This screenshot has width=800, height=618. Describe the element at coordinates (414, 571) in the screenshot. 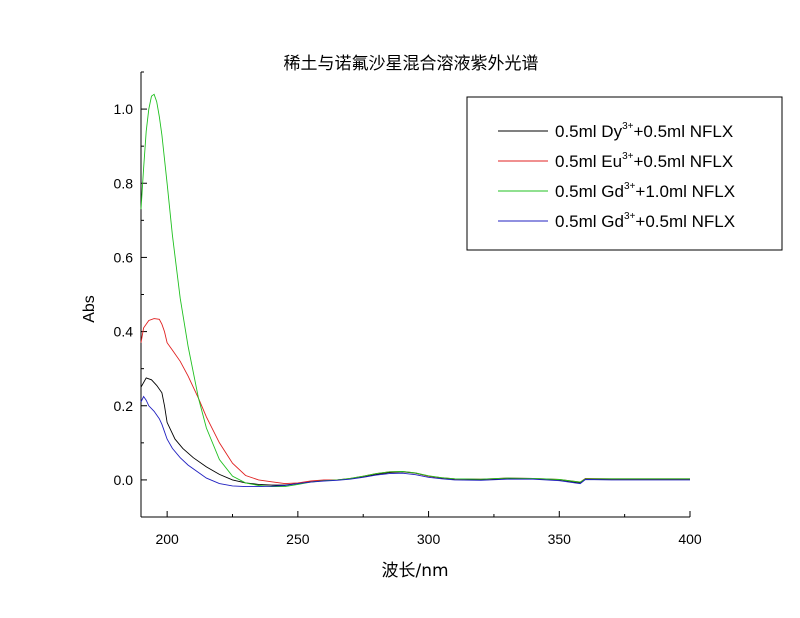

I see `x-axis-title: 波长/nm` at that location.